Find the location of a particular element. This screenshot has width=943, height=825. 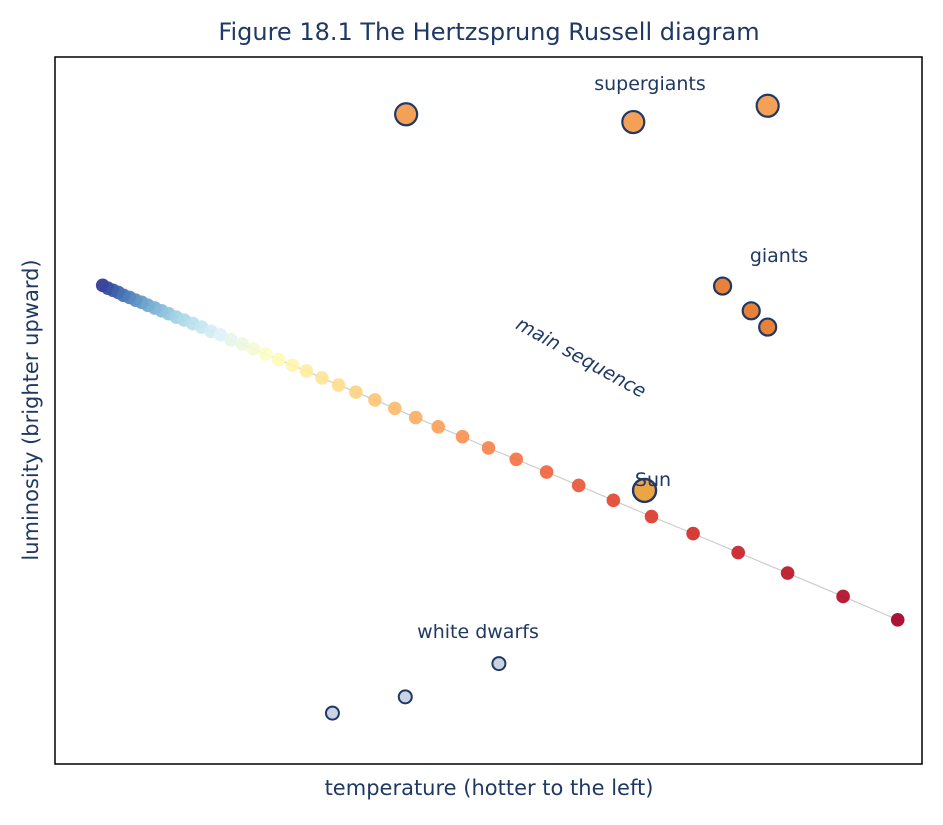

annotation-sun: Sun is located at coordinates (653, 480).